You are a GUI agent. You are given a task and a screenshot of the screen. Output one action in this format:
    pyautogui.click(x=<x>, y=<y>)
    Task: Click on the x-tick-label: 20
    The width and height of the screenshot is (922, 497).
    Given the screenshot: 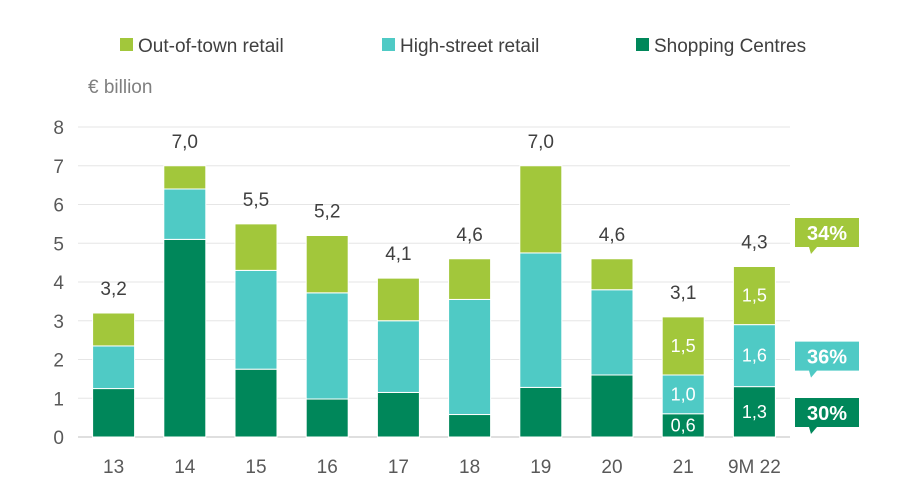 What is the action you would take?
    pyautogui.click(x=611, y=467)
    